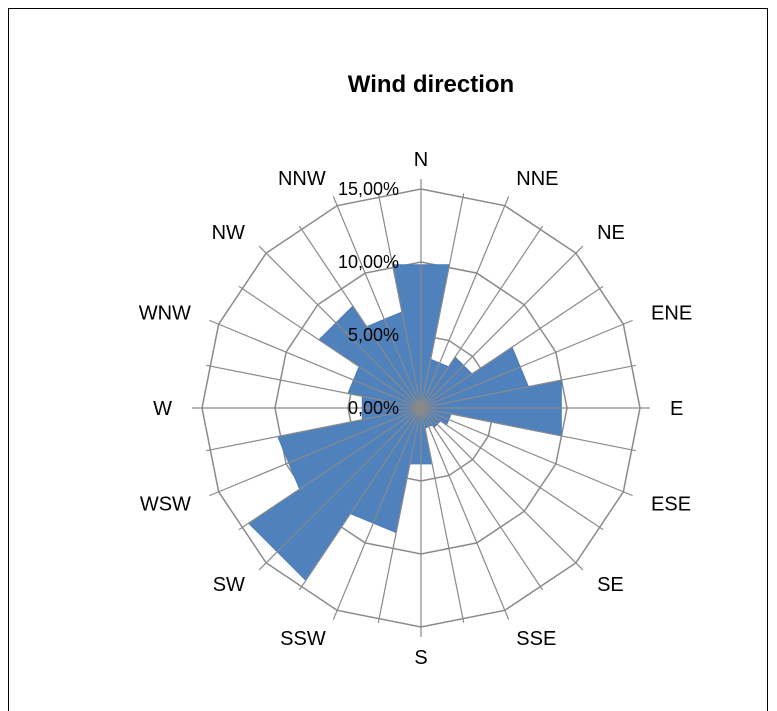  I want to click on direction-label-nne: NNE, so click(537, 179).